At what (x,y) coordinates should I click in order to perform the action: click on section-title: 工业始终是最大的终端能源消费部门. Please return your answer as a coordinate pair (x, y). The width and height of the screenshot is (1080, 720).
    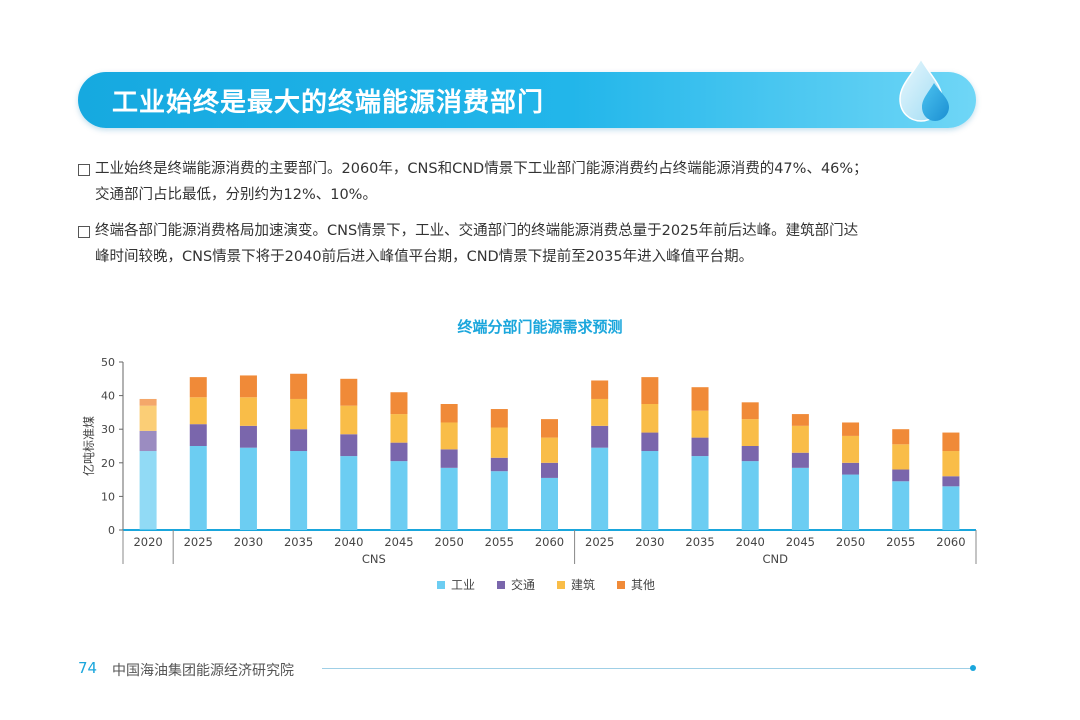
    Looking at the image, I should click on (328, 103).